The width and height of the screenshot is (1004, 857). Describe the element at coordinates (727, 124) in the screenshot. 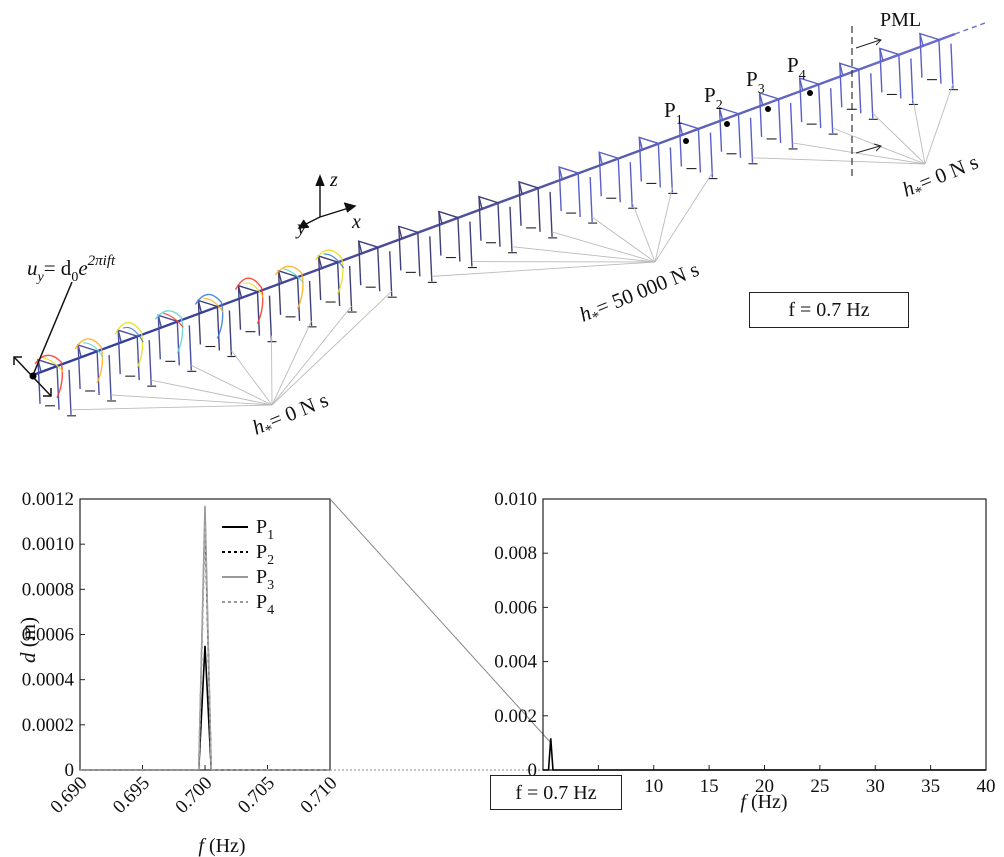

I see `point-p2-marker` at that location.